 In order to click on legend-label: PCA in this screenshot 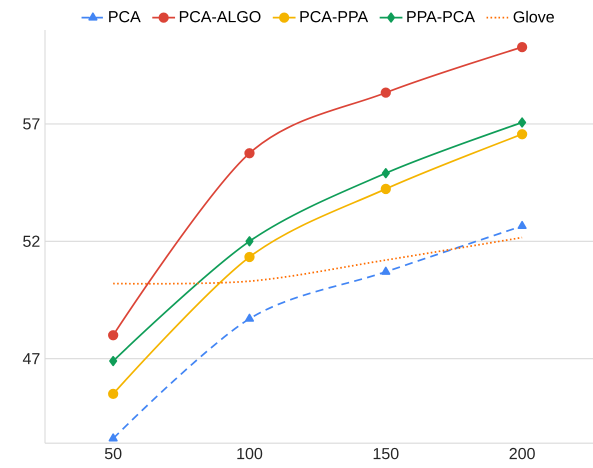, I will do `click(125, 16)`.